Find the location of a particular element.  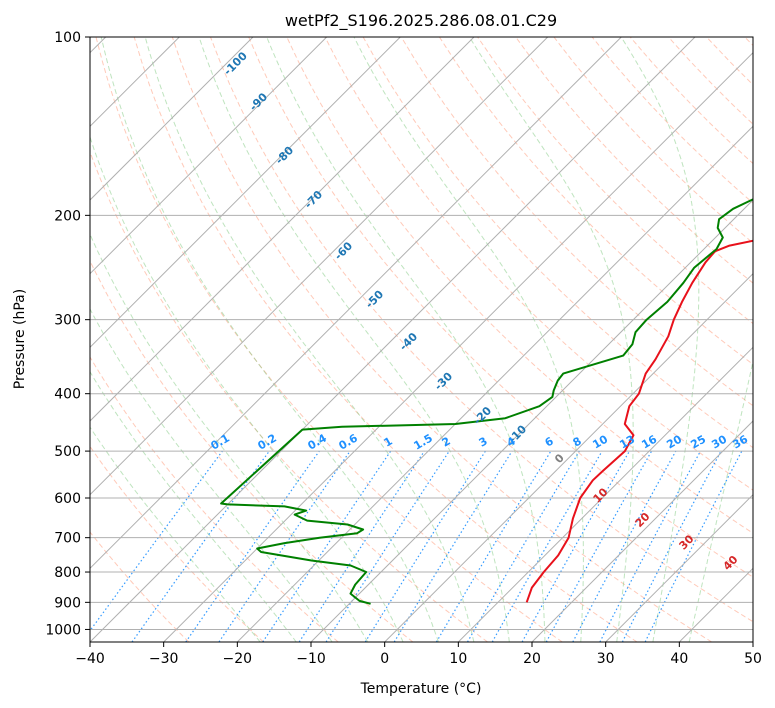

x-tick-label: 30 is located at coordinates (606, 659).